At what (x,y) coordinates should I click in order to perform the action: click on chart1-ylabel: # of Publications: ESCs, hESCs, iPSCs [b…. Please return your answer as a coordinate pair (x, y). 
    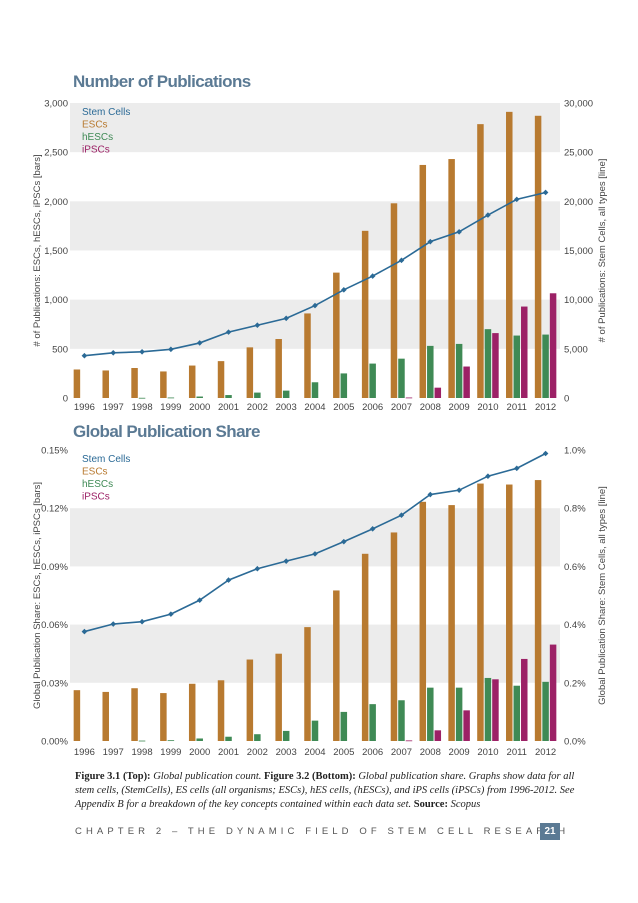
    Looking at the image, I should click on (37, 250).